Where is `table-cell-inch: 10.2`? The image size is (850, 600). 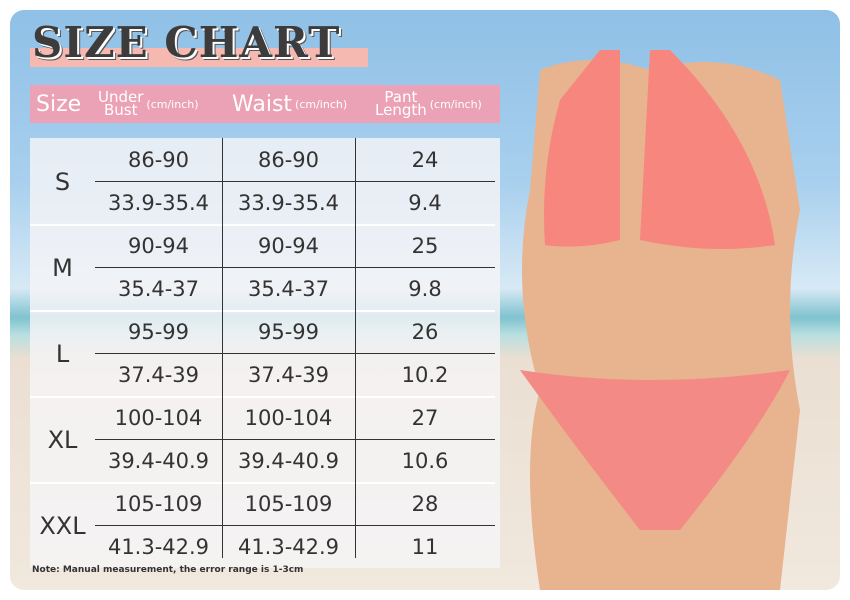 table-cell-inch: 10.2 is located at coordinates (425, 375).